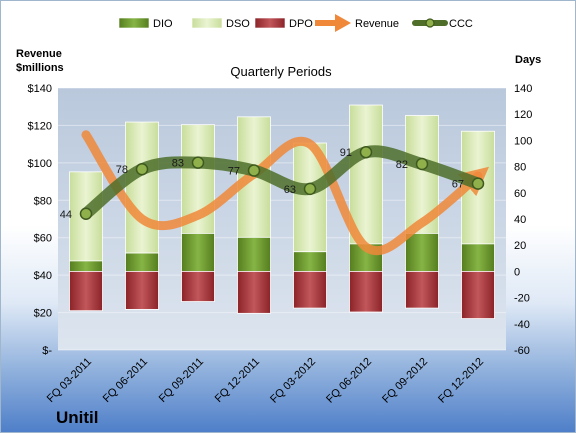 The height and width of the screenshot is (433, 576). What do you see at coordinates (430, 23) in the screenshot?
I see `legend-swatch-marker` at bounding box center [430, 23].